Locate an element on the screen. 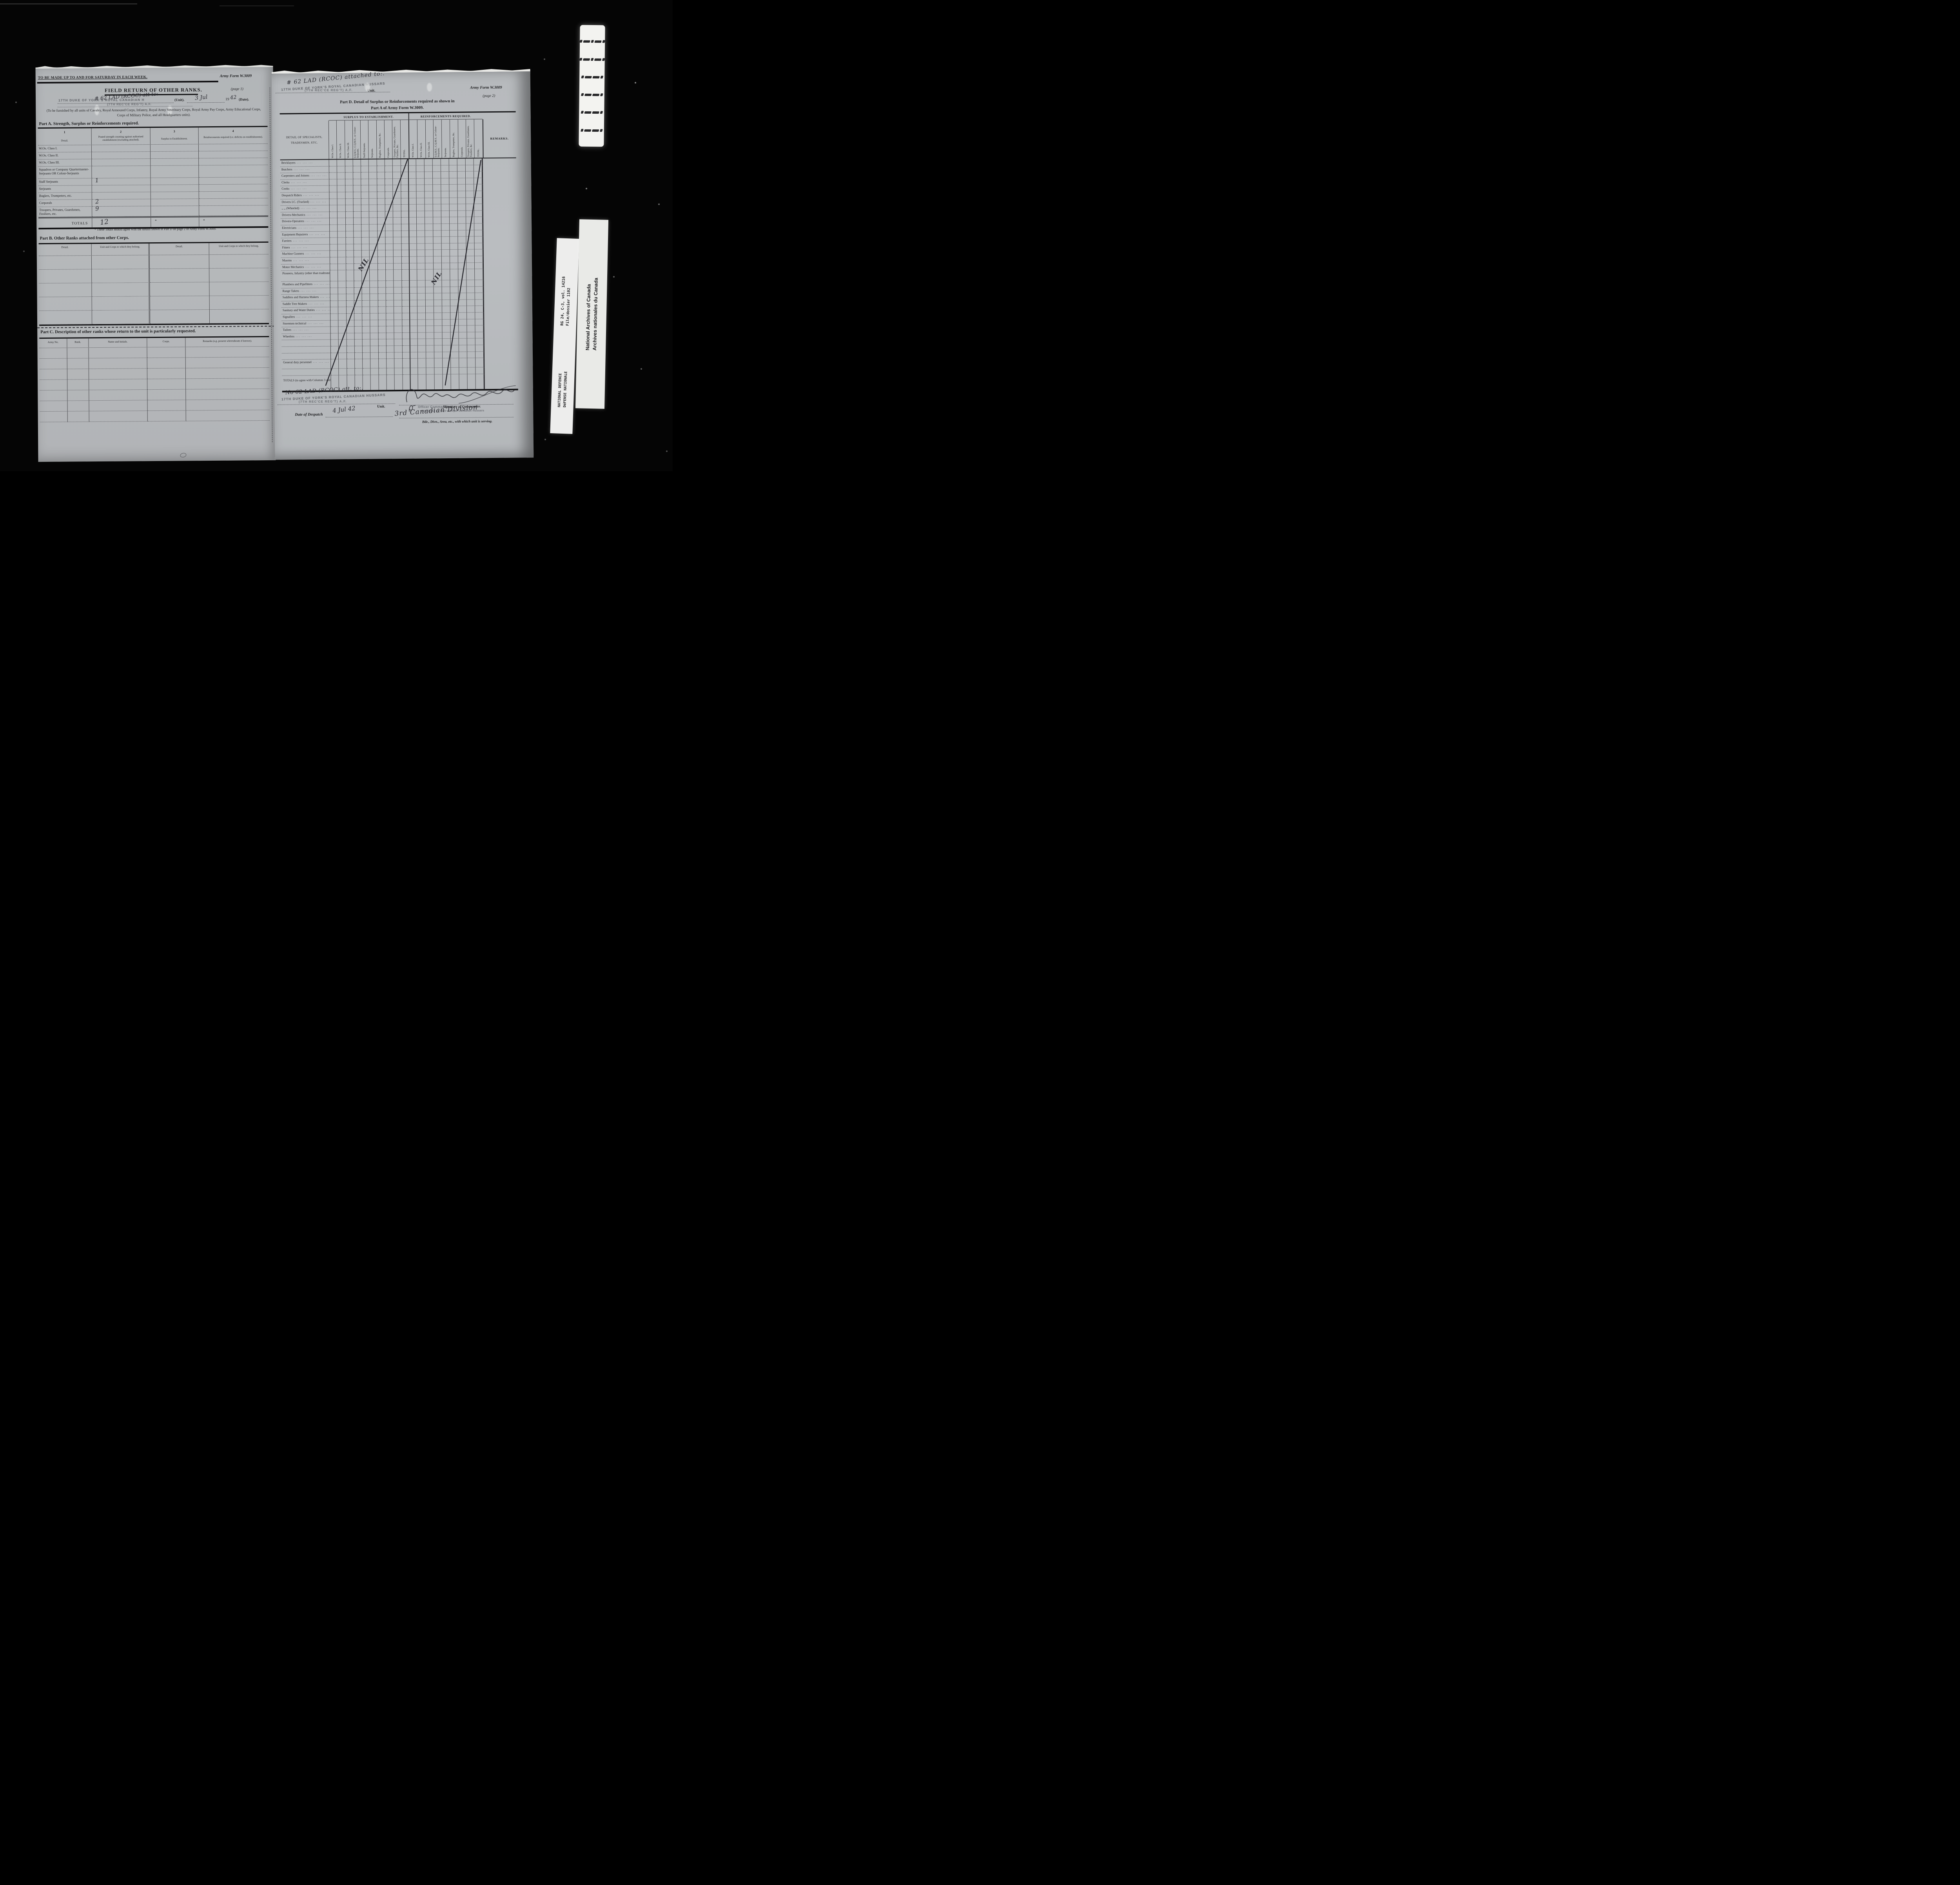 The height and width of the screenshot is (1885, 1960). totals-posted-cell: 12 is located at coordinates (122, 223).